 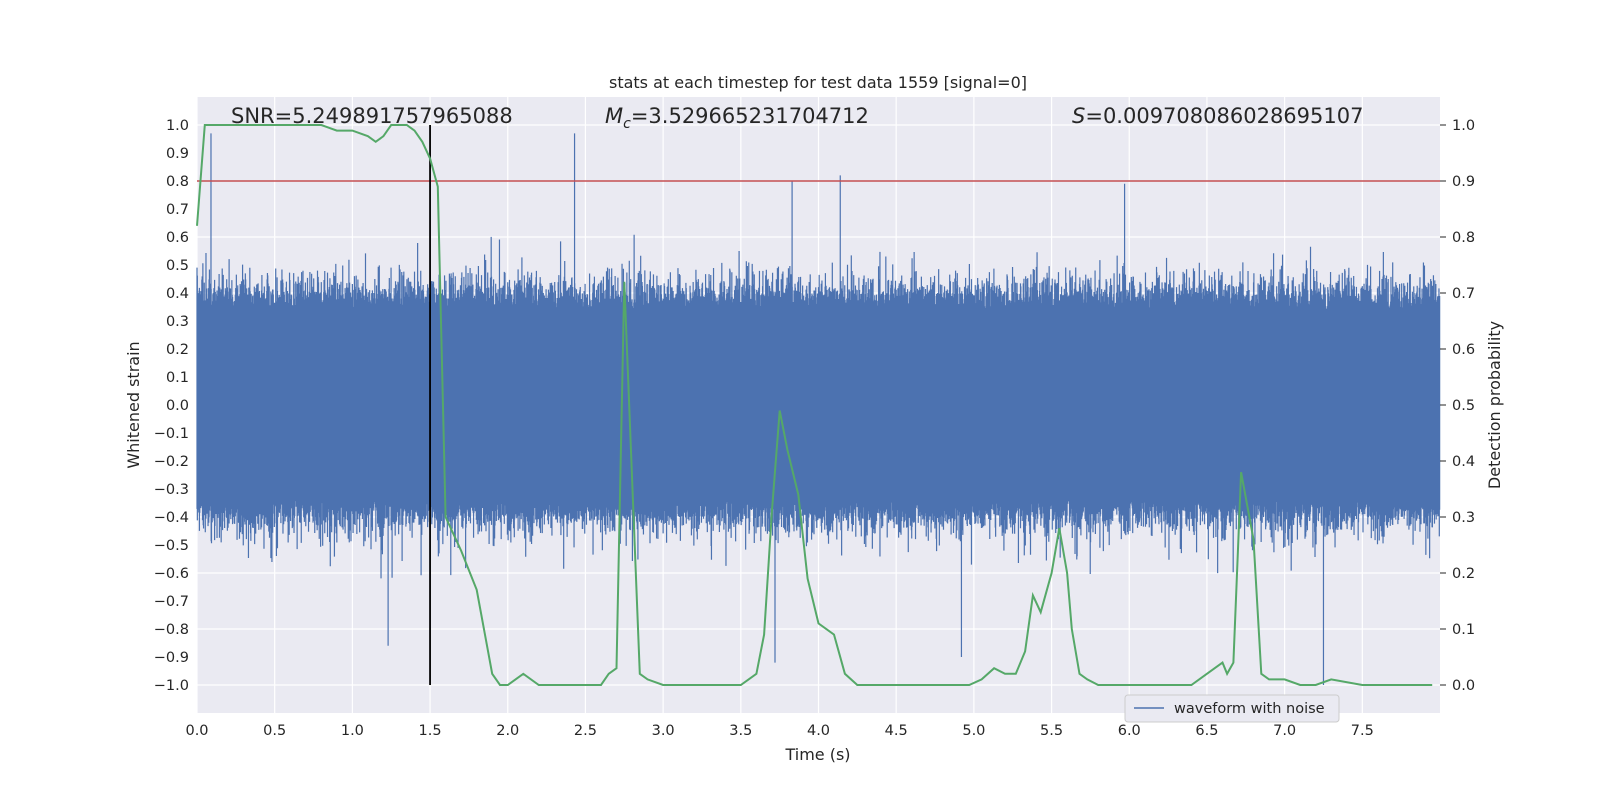 What do you see at coordinates (896, 731) in the screenshot?
I see `x-tick-label: 4.5` at bounding box center [896, 731].